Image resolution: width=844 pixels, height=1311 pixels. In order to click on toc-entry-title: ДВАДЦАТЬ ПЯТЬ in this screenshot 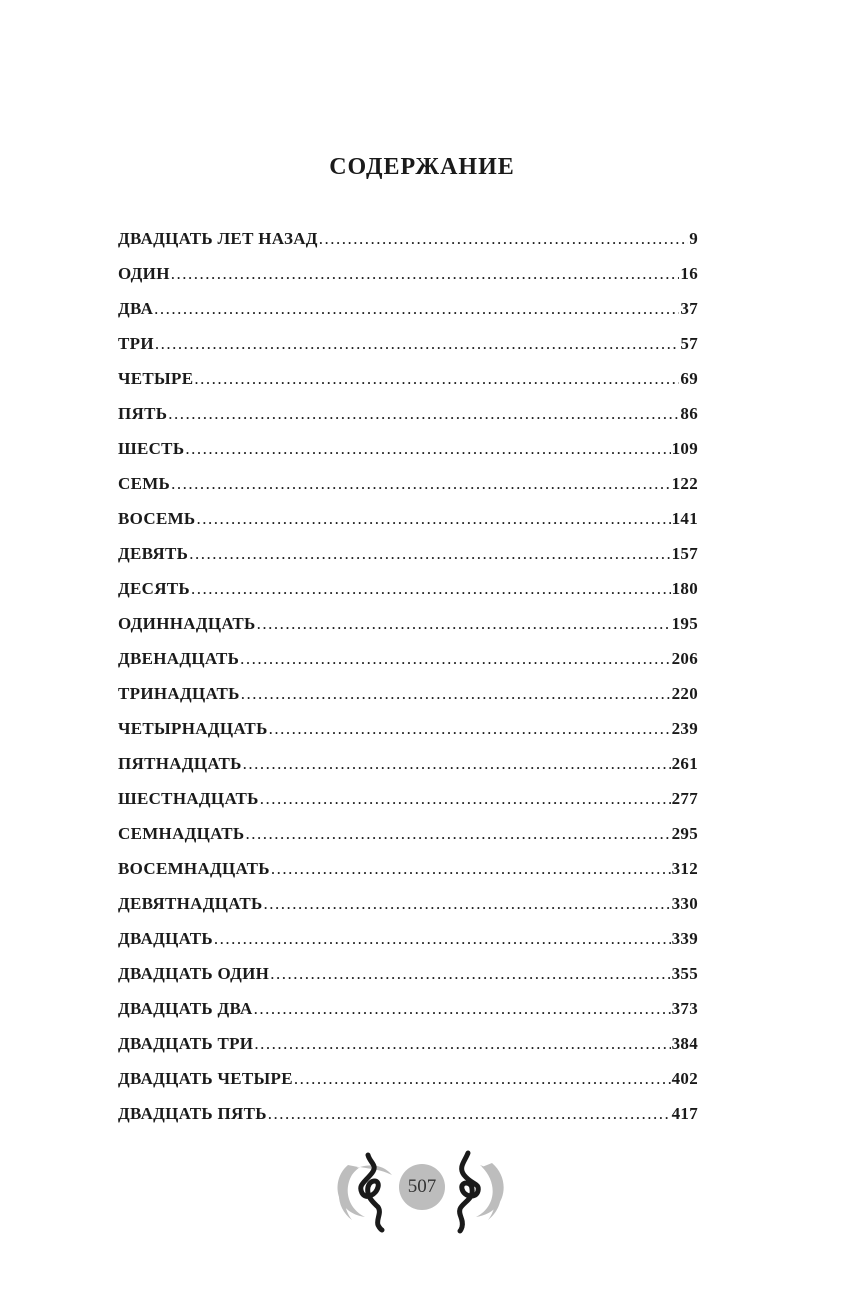, I will do `click(192, 1113)`.